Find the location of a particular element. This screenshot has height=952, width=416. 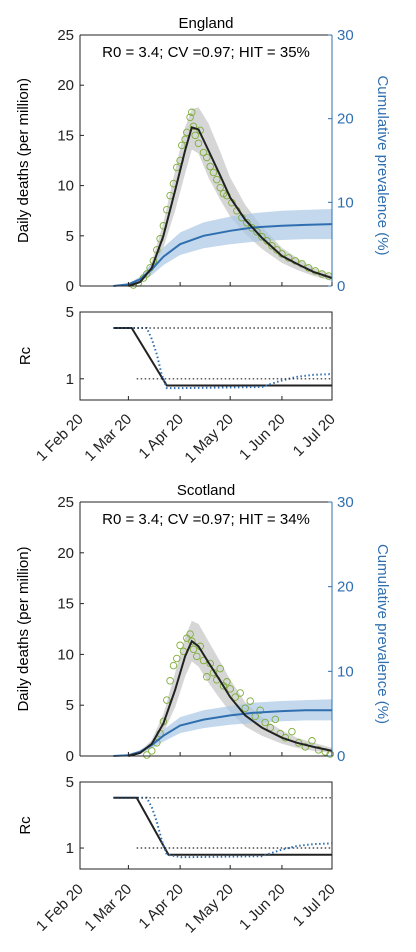

panel-title: Scotland is located at coordinates (206, 490).